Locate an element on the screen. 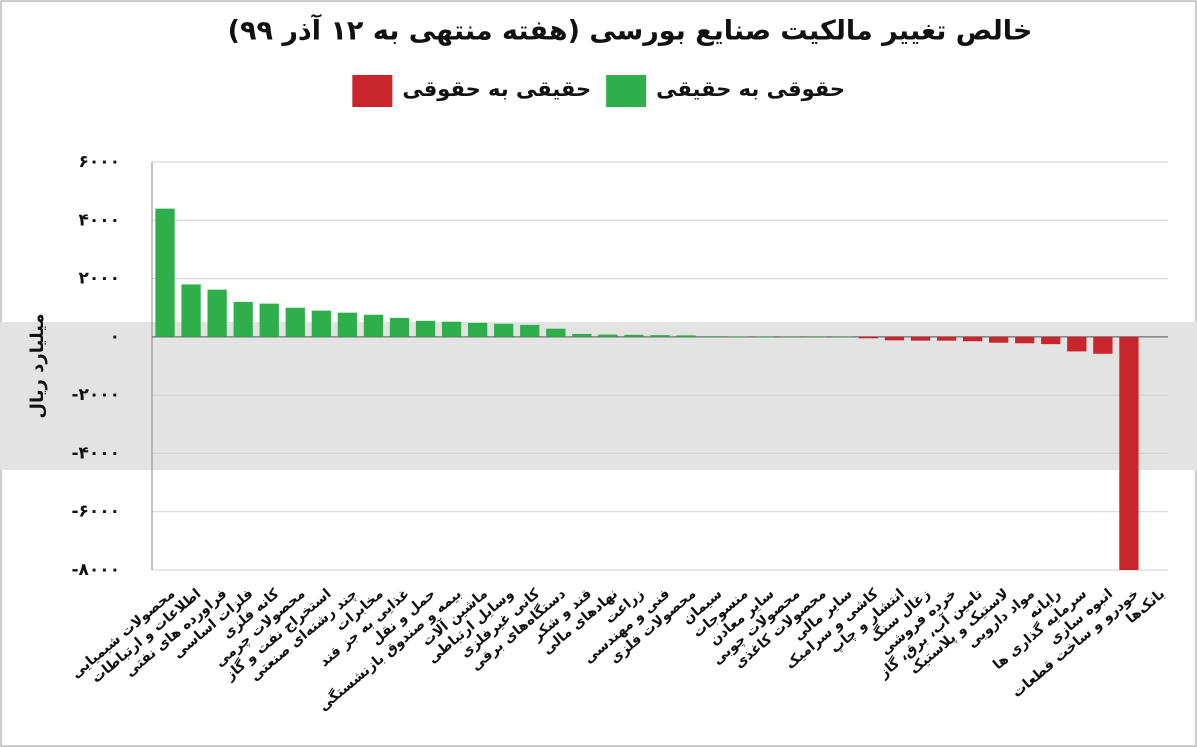 Image resolution: width=1197 pixels, height=747 pixels. y-tick-label: -۶۰۰۰ is located at coordinates (95, 512).